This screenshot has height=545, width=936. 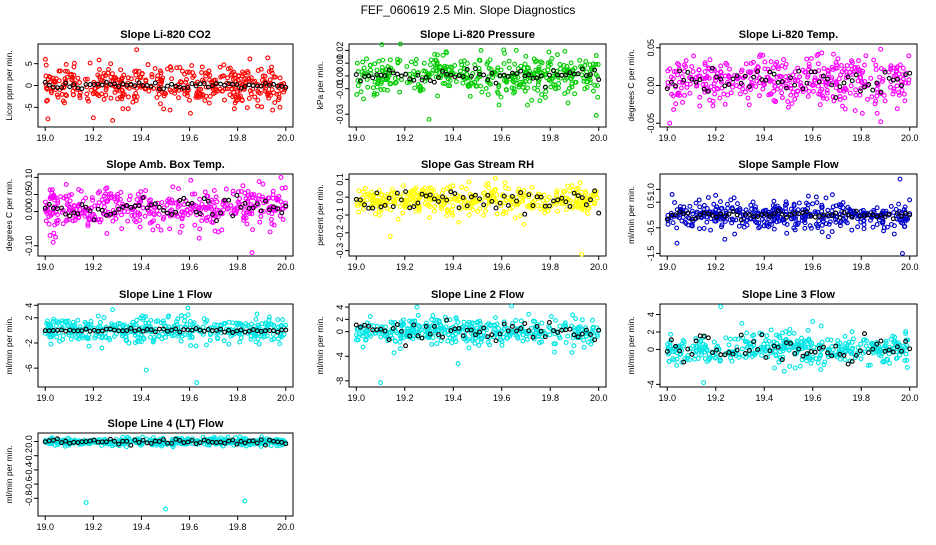 What do you see at coordinates (29, 107) in the screenshot?
I see `y-tick-label: -5` at bounding box center [29, 107].